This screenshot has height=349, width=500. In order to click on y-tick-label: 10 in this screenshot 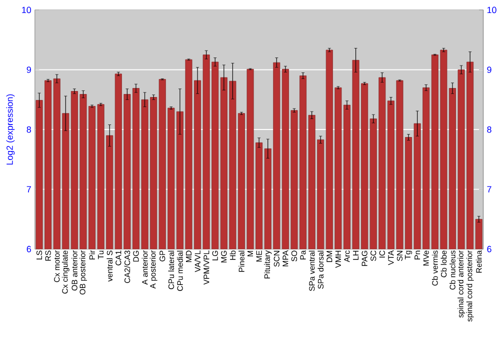, I will do `click(27, 10)`.